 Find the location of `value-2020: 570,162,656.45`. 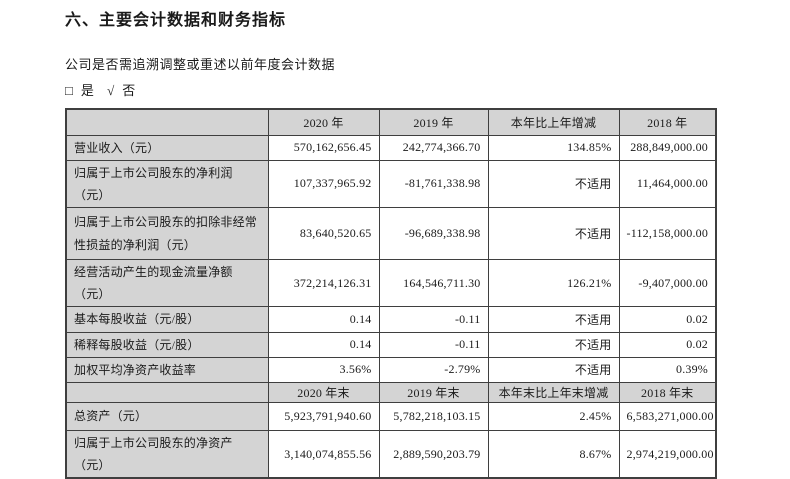

value-2020: 570,162,656.45 is located at coordinates (323, 147).